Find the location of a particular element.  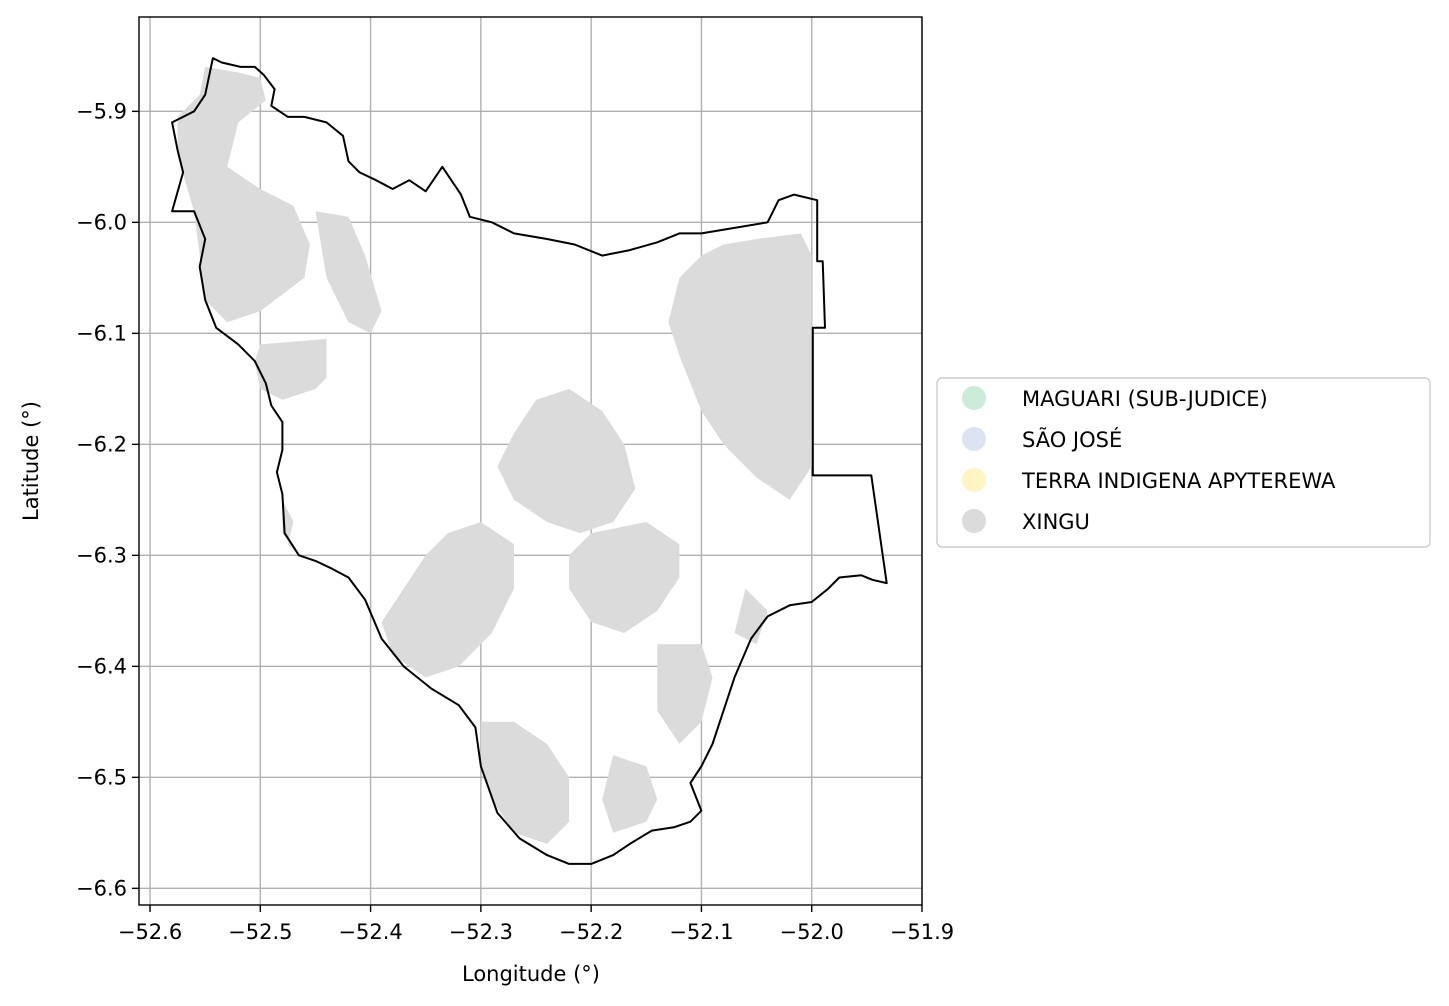

x-axis-label: Longitude (°) is located at coordinates (531, 974).